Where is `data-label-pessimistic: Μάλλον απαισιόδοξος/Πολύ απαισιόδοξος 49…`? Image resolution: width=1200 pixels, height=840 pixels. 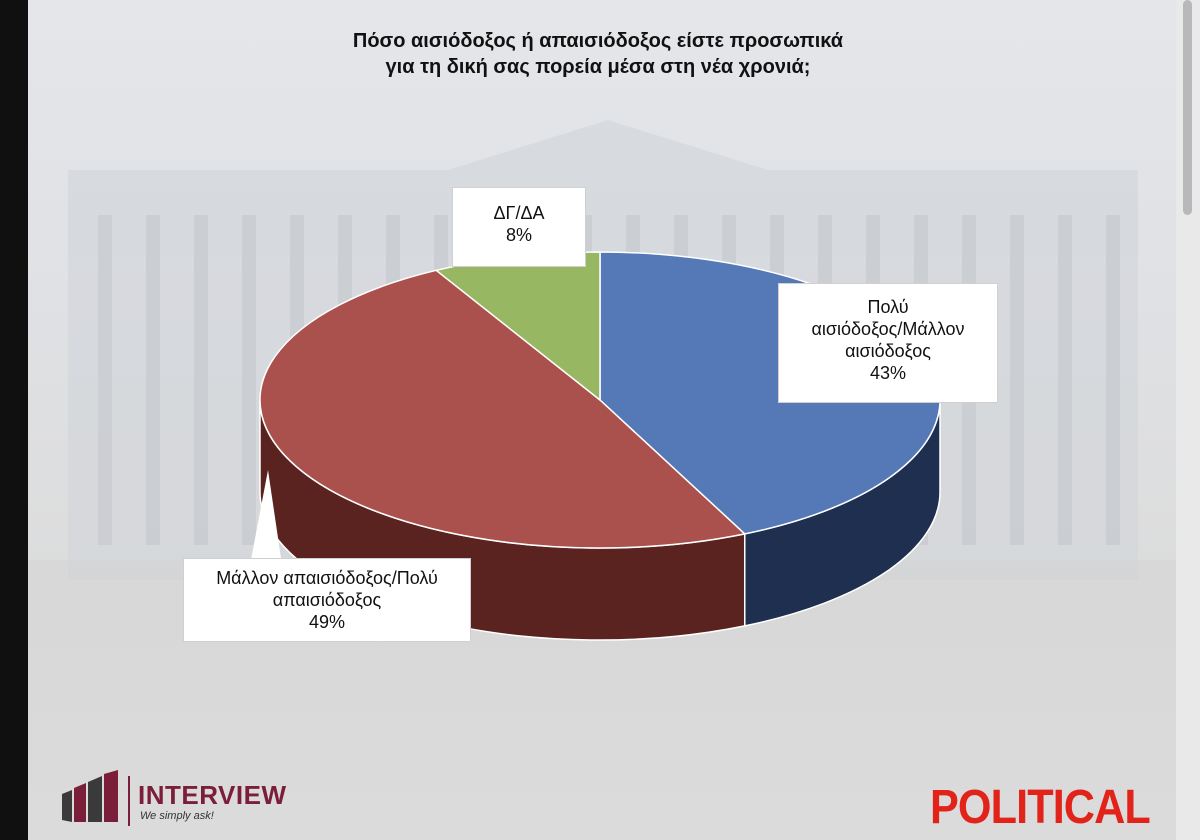 data-label-pessimistic: Μάλλον απαισιόδοξος/Πολύ απαισιόδοξος 49… is located at coordinates (327, 600).